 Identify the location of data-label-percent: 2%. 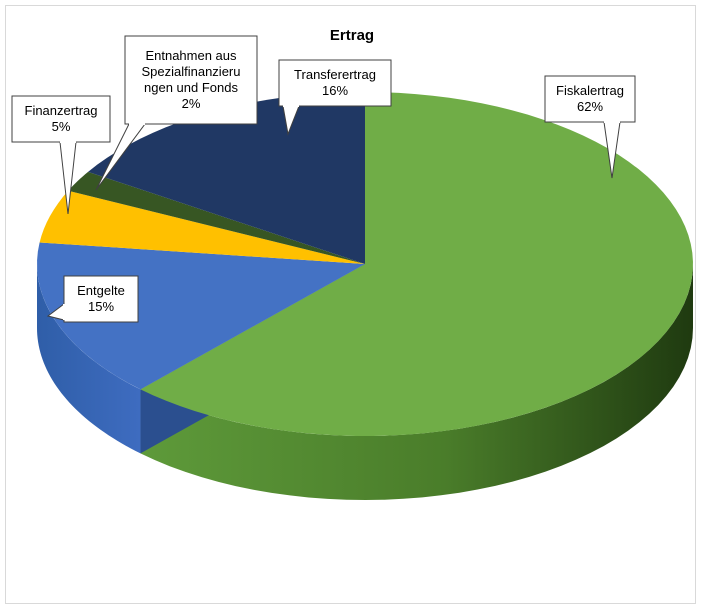
(191, 103).